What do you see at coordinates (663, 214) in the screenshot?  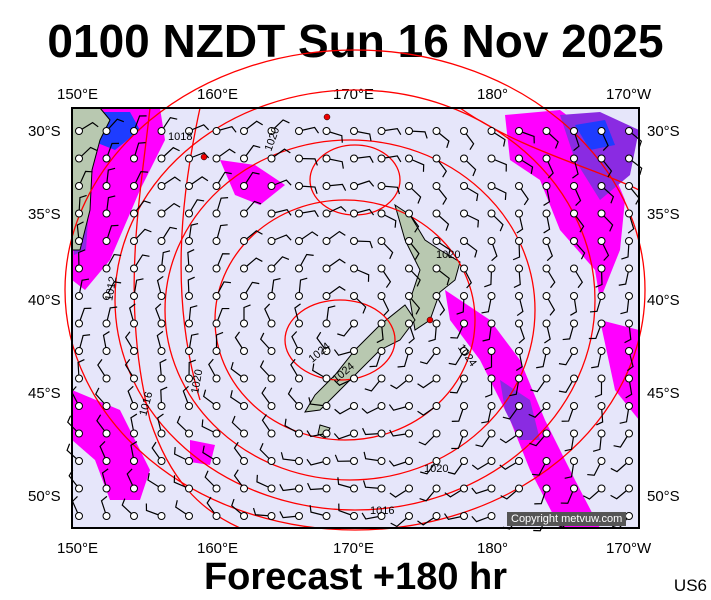 I see `lat-label: 35°S` at bounding box center [663, 214].